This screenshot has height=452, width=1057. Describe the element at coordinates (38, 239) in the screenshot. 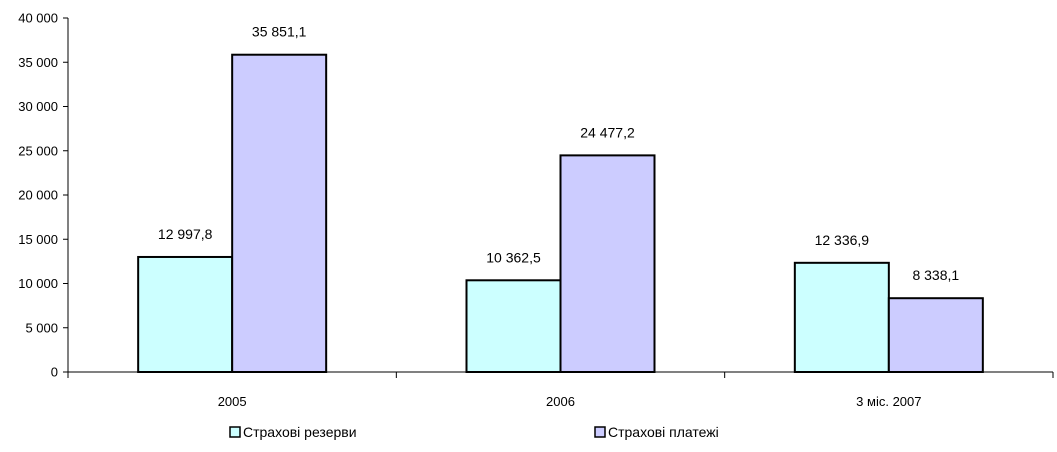

I see `y-tick-label: 15 000` at that location.